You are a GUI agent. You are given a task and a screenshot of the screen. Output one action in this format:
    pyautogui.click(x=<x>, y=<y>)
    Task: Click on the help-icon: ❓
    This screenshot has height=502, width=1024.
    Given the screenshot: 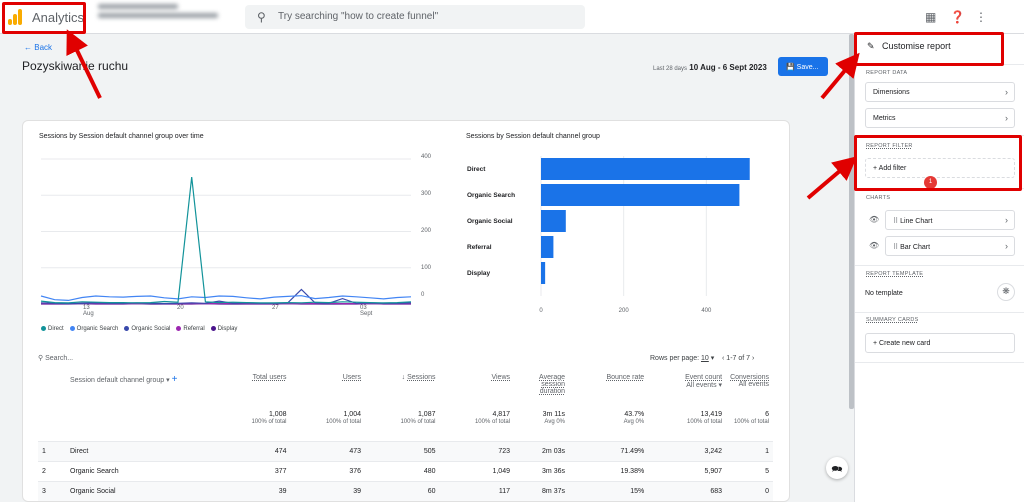 What is the action you would take?
    pyautogui.click(x=957, y=17)
    